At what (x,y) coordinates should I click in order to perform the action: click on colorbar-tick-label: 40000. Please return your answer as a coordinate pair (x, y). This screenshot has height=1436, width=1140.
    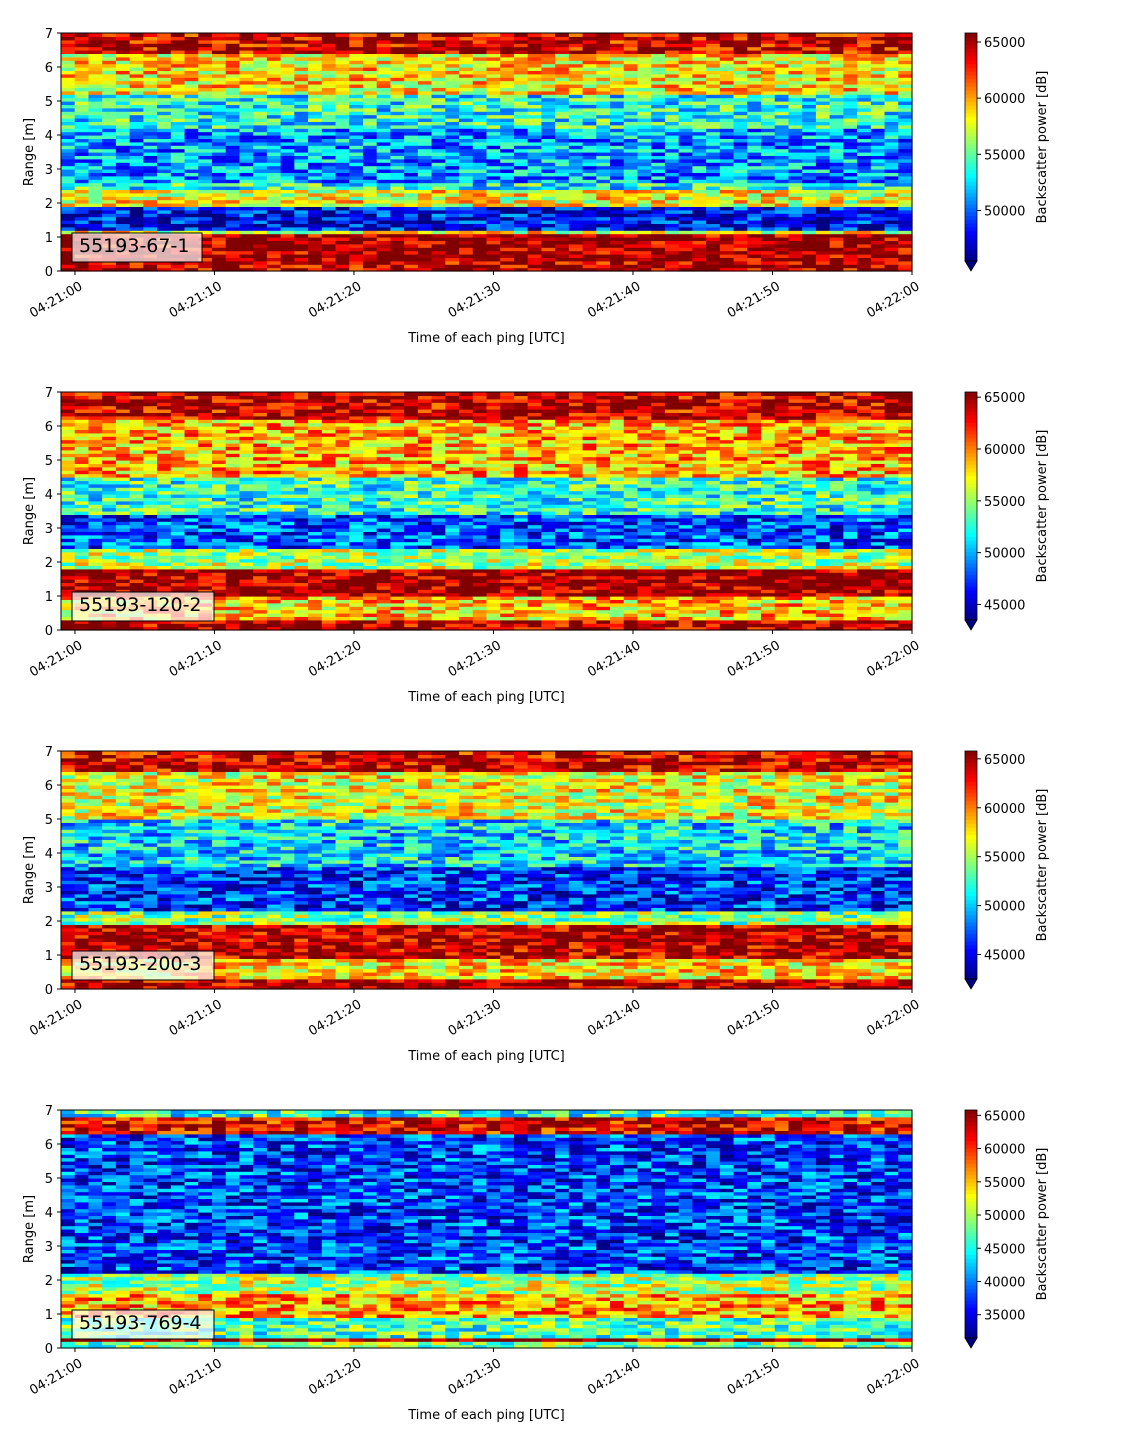
    Looking at the image, I should click on (1004, 1282).